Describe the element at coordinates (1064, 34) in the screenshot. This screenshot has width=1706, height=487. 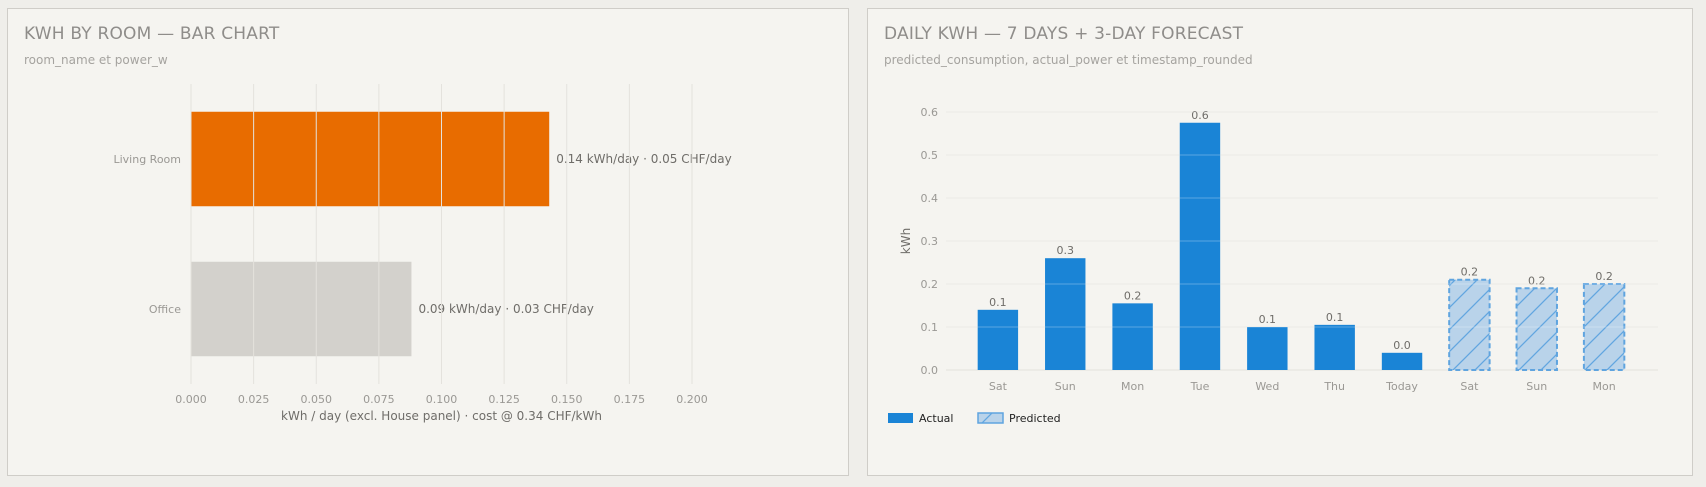
I see `panel-title: DAILY KWH — 7 DAYS + 3-DAY FORECAST` at that location.